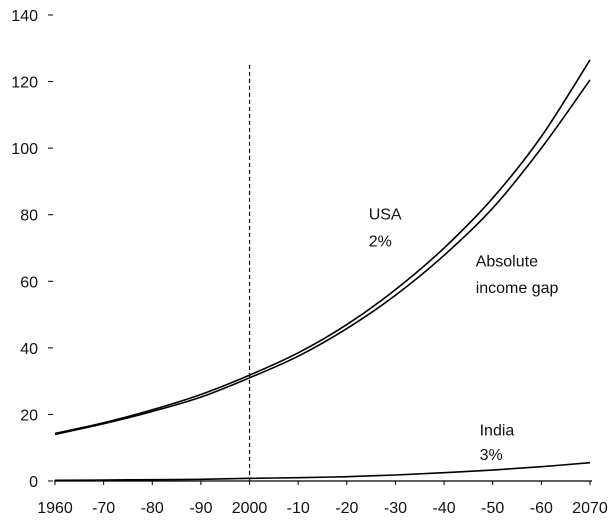  What do you see at coordinates (322, 498) in the screenshot?
I see `x-axis: 1960 -70 -80 -90 2000 -10 -20 -30 -40 -50 -60 2070` at bounding box center [322, 498].